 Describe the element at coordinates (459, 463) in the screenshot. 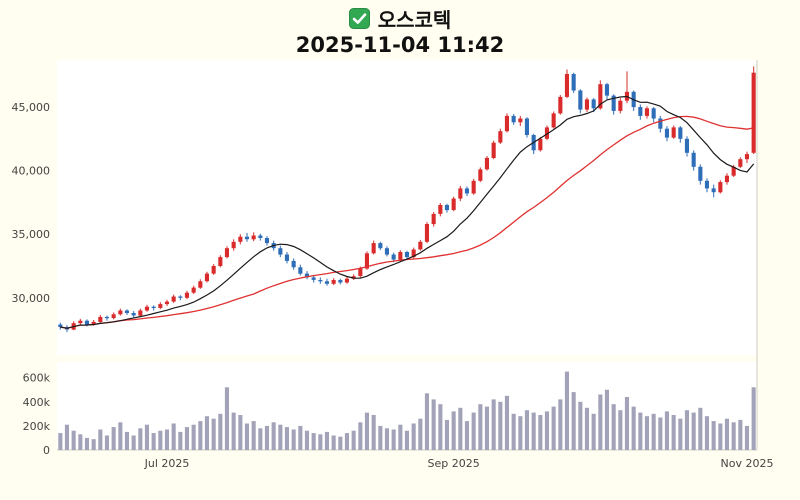

I see `x-axis-labels: Jul 2025 Sep 2025 Nov 2025` at that location.